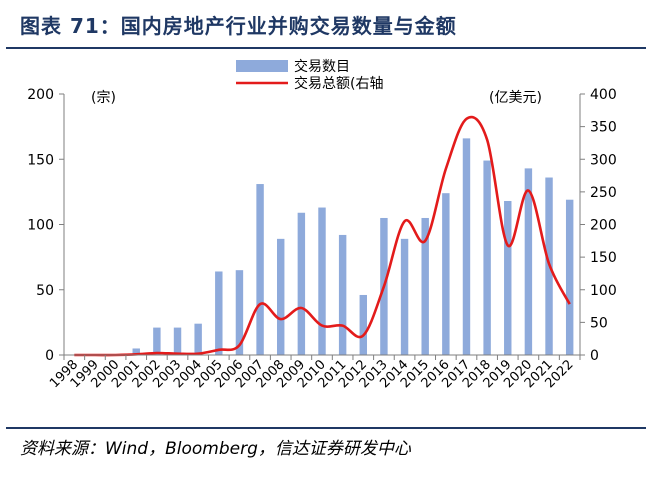 The width and height of the screenshot is (670, 480). I want to click on left-tick-label: 200, so click(40, 95).